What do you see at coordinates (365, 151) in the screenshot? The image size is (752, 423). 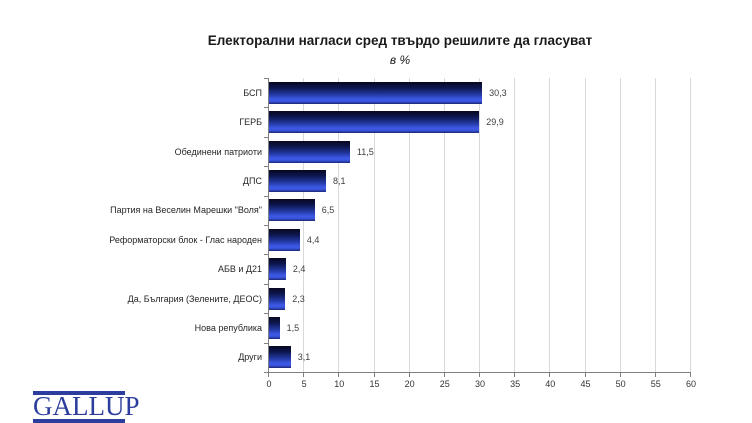 I see `value-label: 11,5` at bounding box center [365, 151].